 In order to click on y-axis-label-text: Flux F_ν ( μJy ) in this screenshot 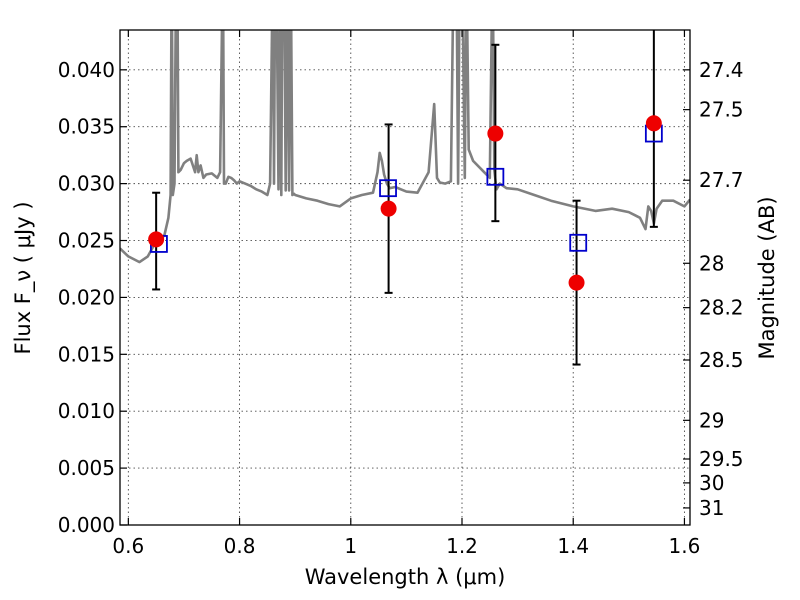, I will do `click(23, 277)`.